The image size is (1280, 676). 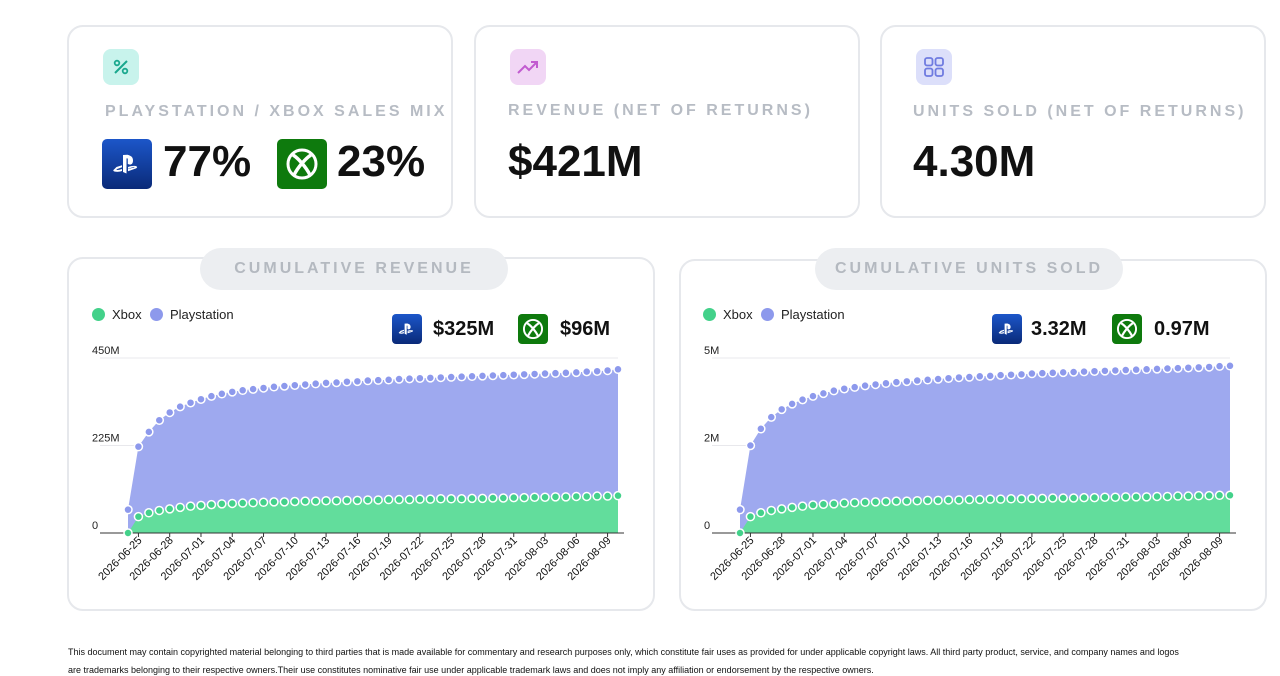 What do you see at coordinates (1182, 329) in the screenshot?
I see `units-xbox-total: 0.97M` at bounding box center [1182, 329].